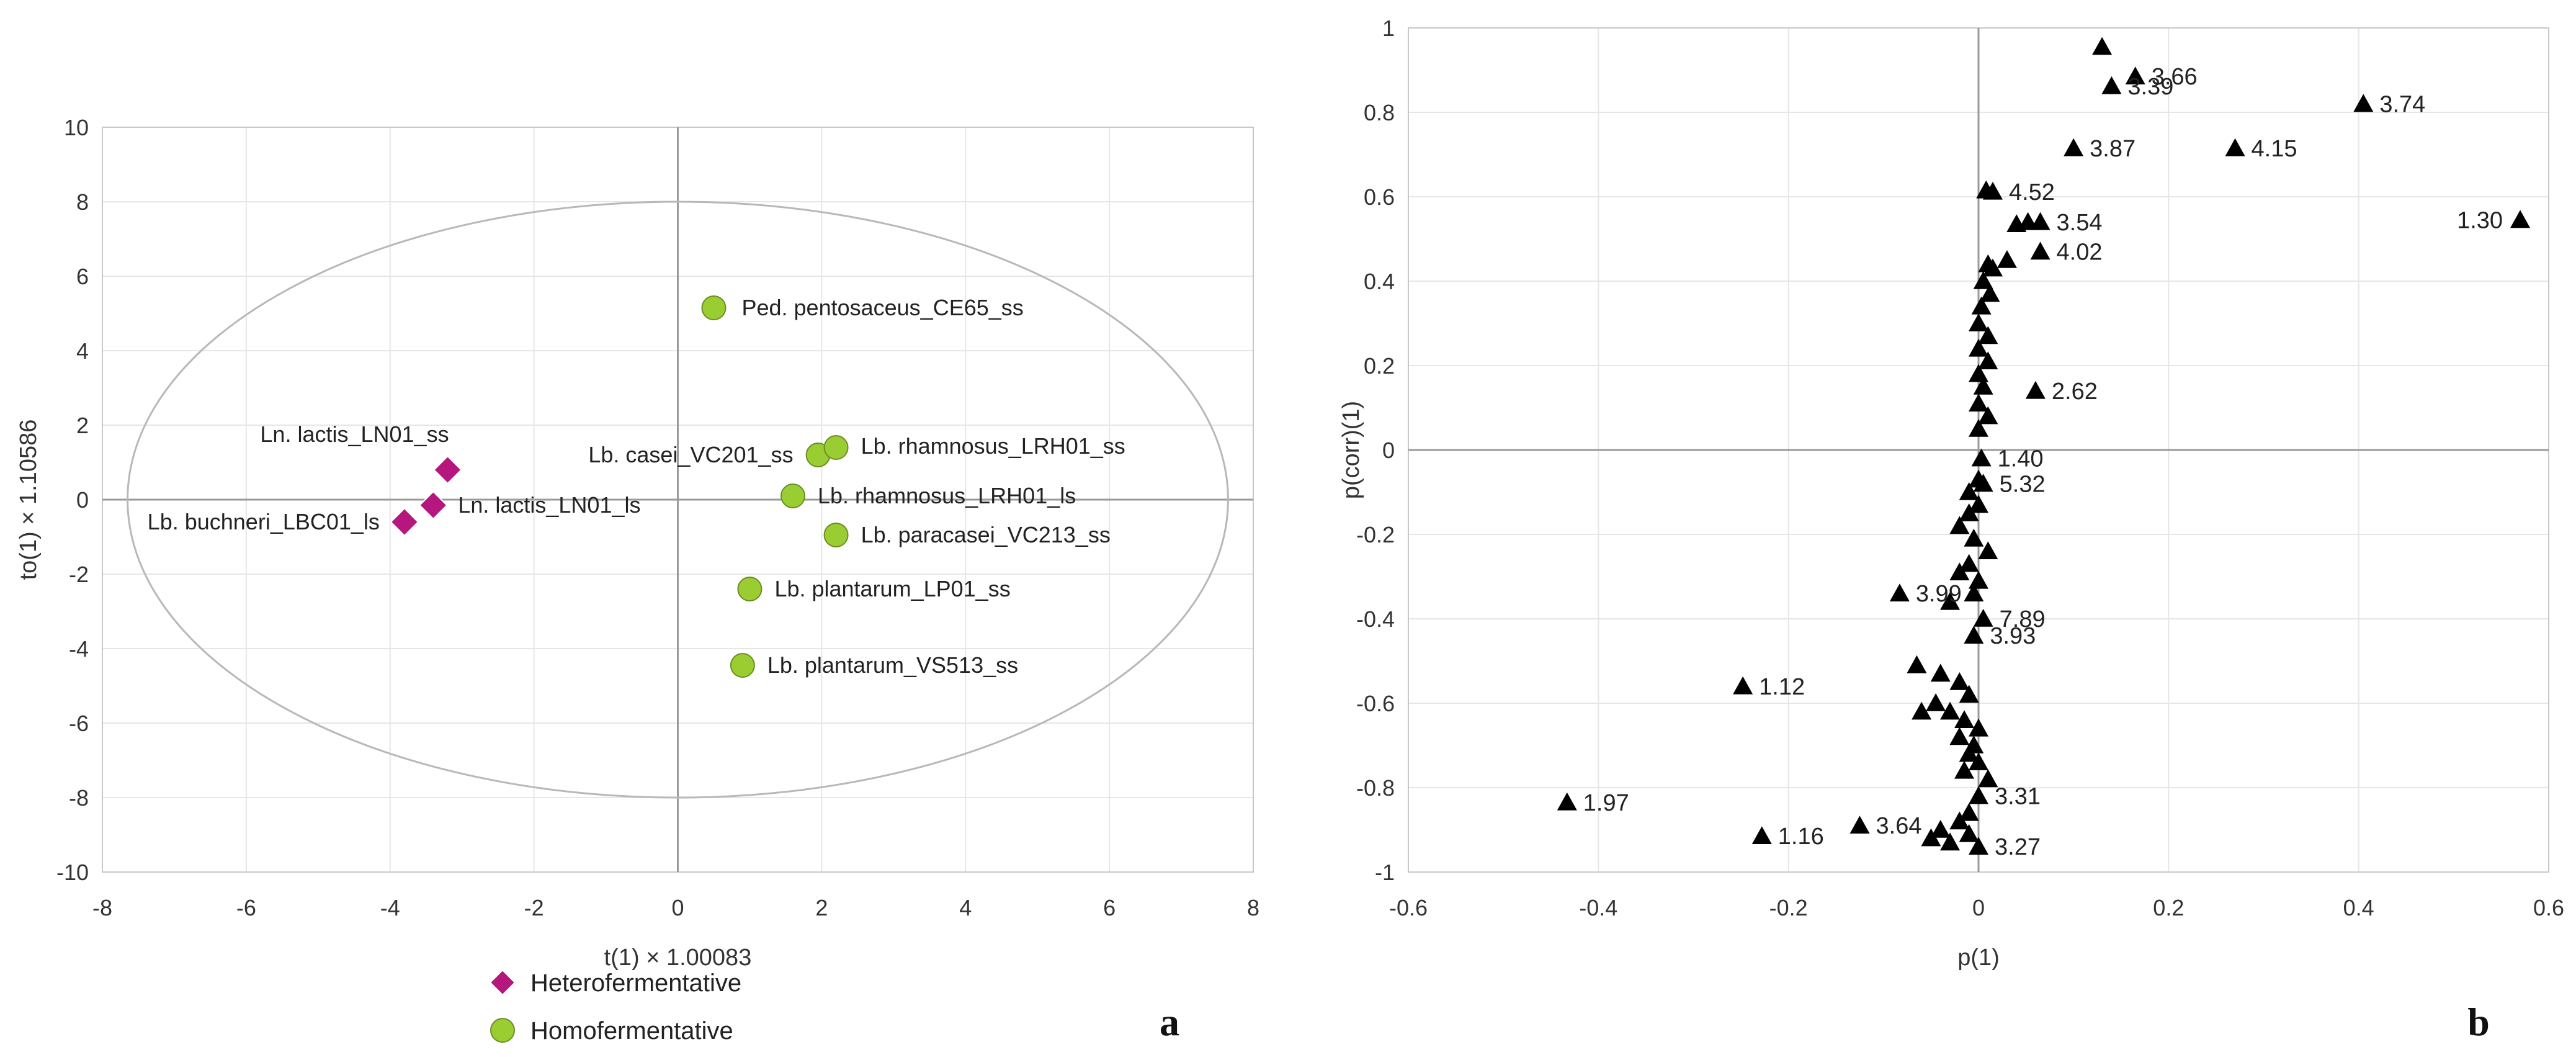  I want to click on panel-b-x-tick-label: -0.6, so click(1408, 907).